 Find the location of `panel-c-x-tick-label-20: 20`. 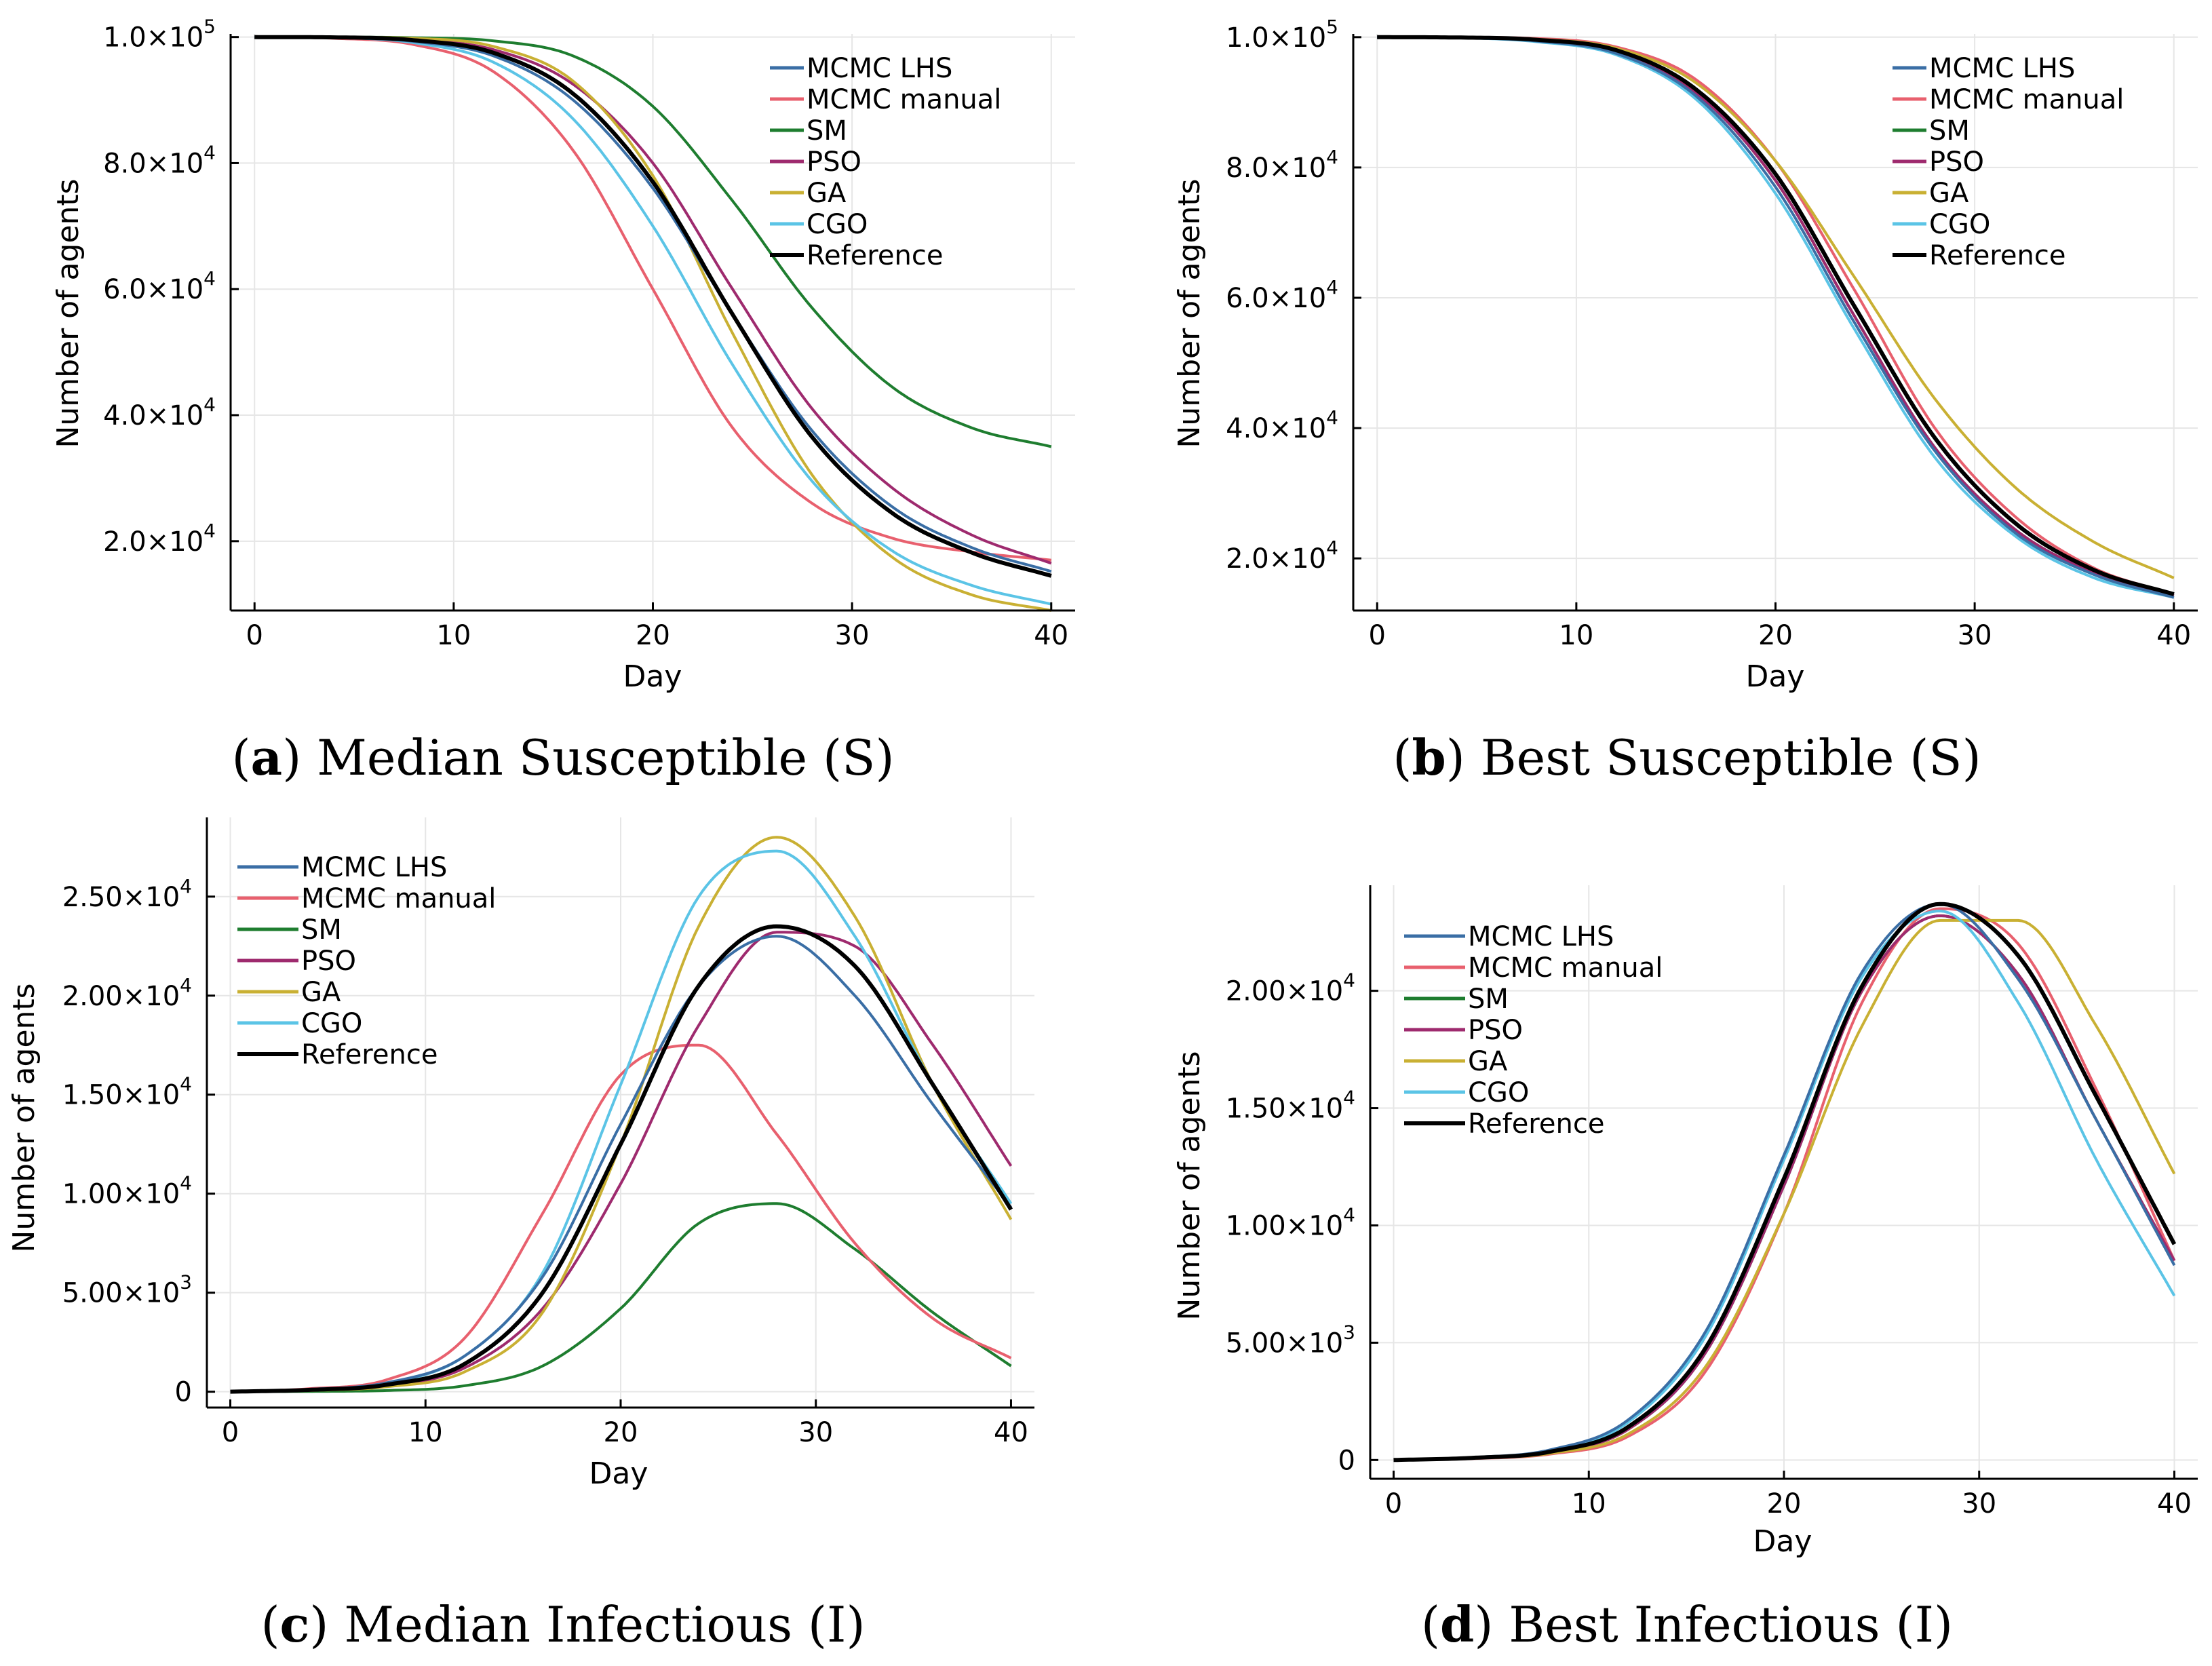

panel-c-x-tick-label-20: 20 is located at coordinates (621, 1432).